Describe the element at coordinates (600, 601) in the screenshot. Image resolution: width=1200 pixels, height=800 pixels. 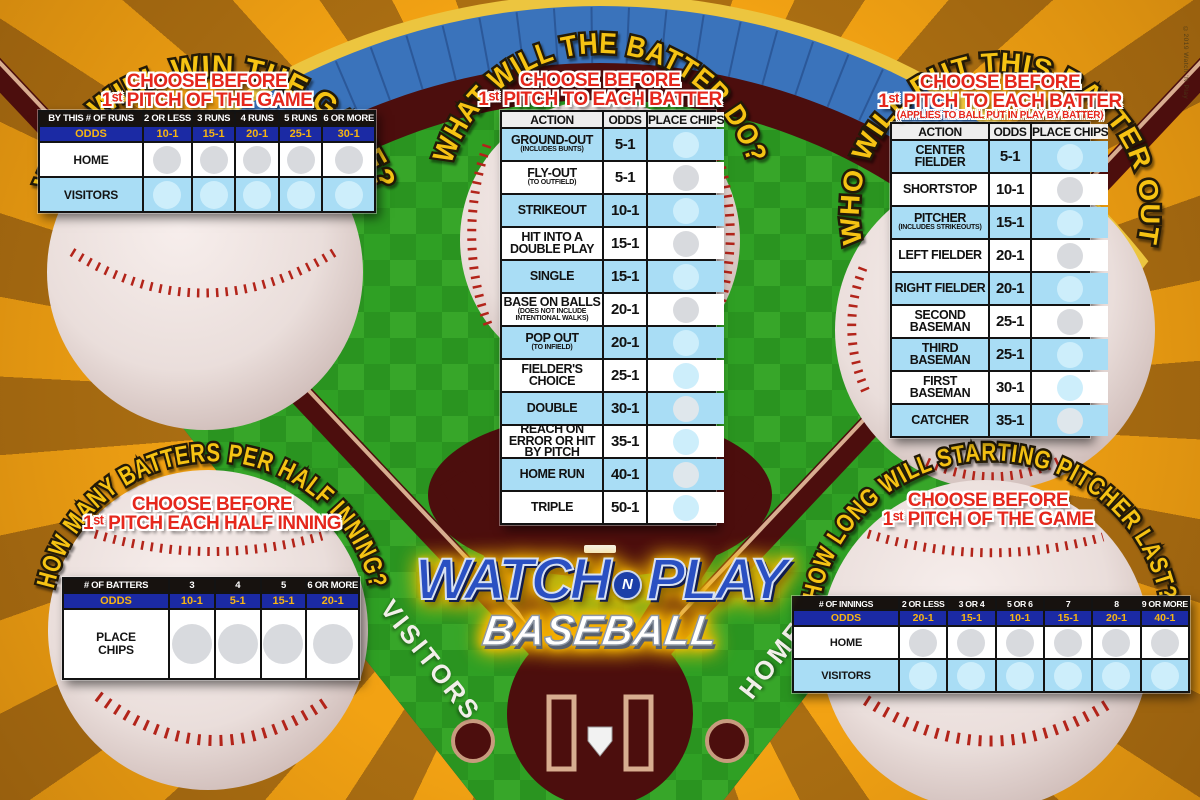
I see `game-logo: WATCH N PLAY BASEBALL` at that location.